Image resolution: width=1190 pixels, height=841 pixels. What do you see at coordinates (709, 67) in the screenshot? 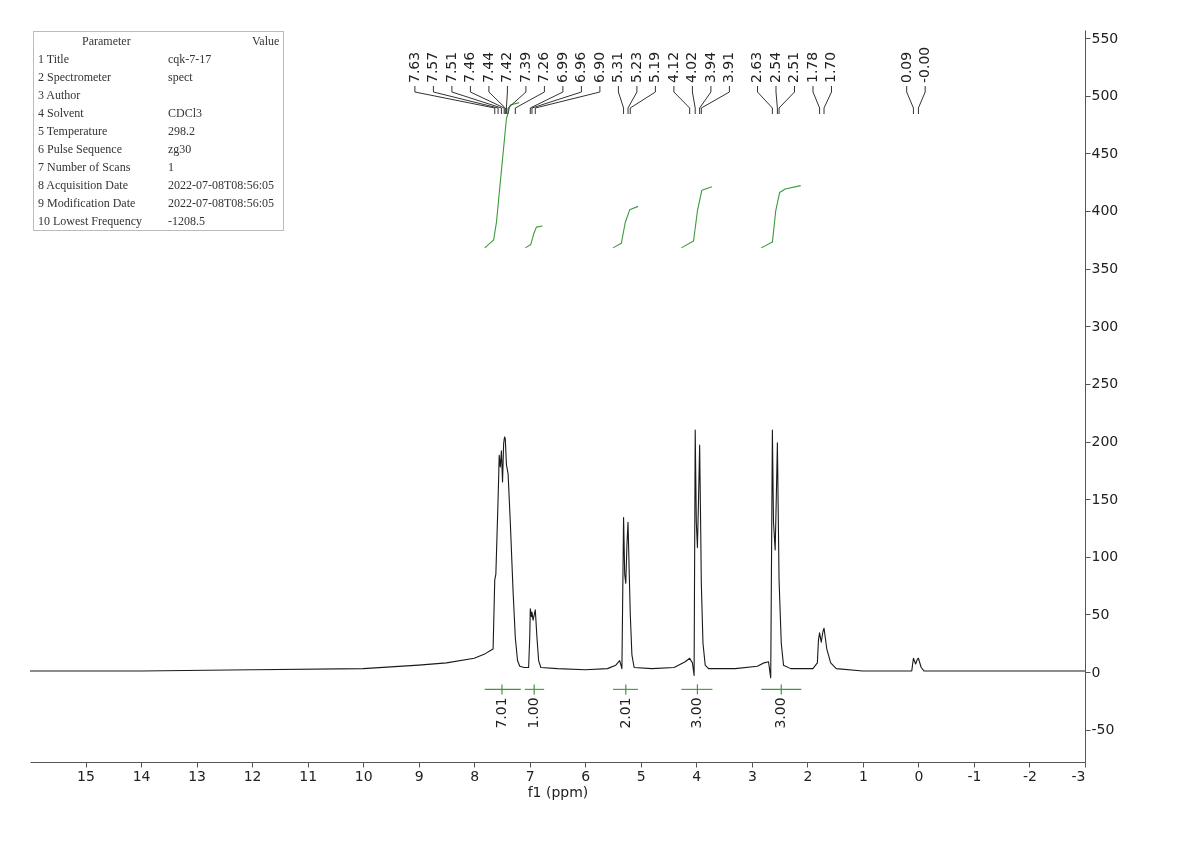
I see `annotation: 3.94` at bounding box center [709, 67].